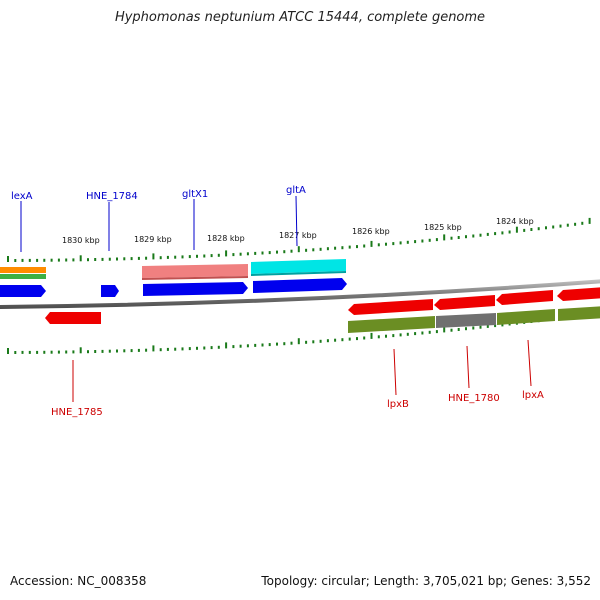 The width and height of the screenshot is (600, 600). I want to click on lower-tick-row, so click(299, 331).